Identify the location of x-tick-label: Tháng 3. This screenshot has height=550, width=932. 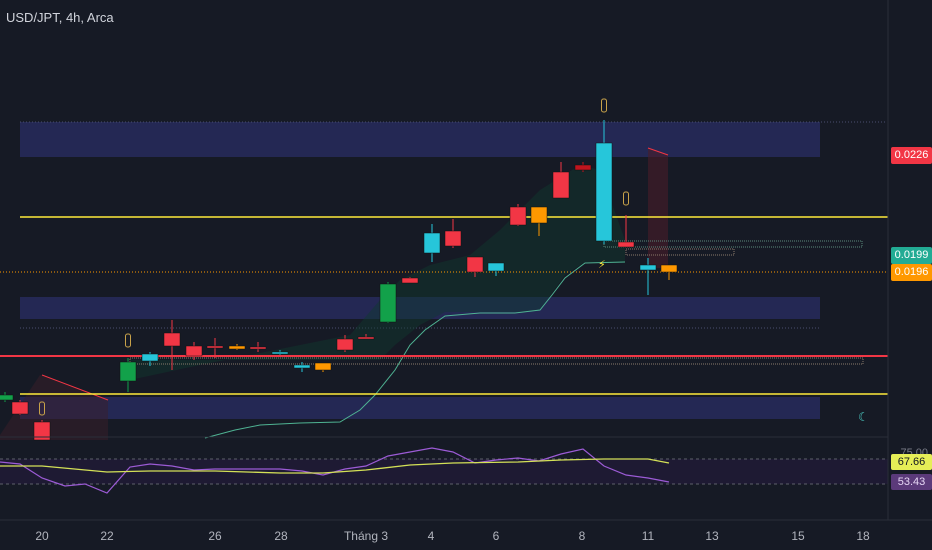
(366, 536).